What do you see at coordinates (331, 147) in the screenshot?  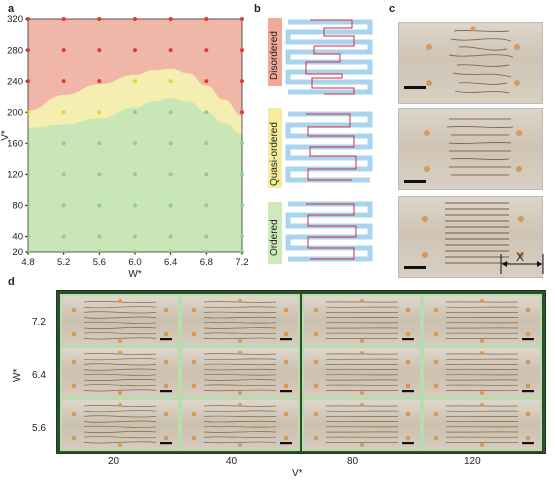 I see `path-quasi` at bounding box center [331, 147].